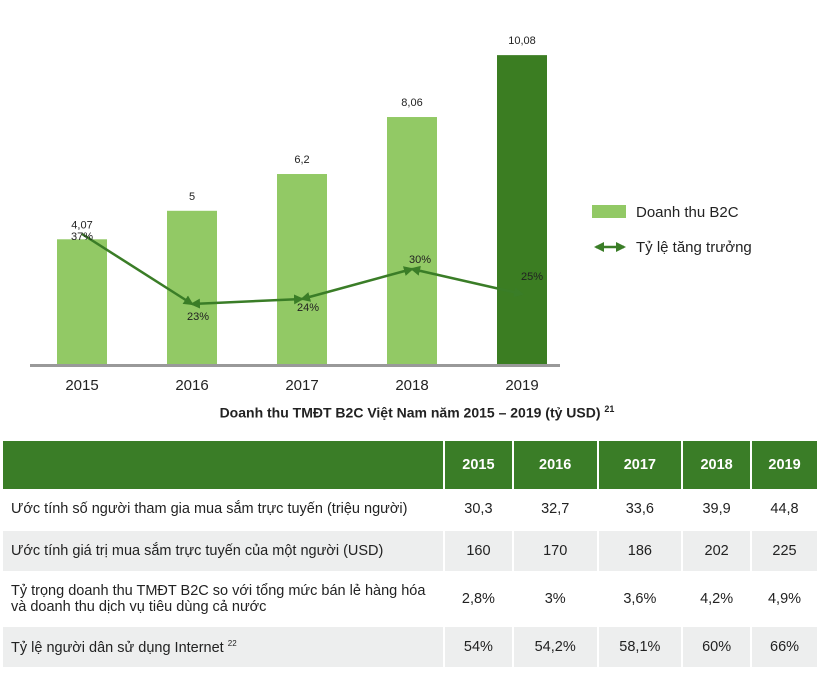  Describe the element at coordinates (420, 260) in the screenshot. I see `growth-point-label: 30%` at that location.